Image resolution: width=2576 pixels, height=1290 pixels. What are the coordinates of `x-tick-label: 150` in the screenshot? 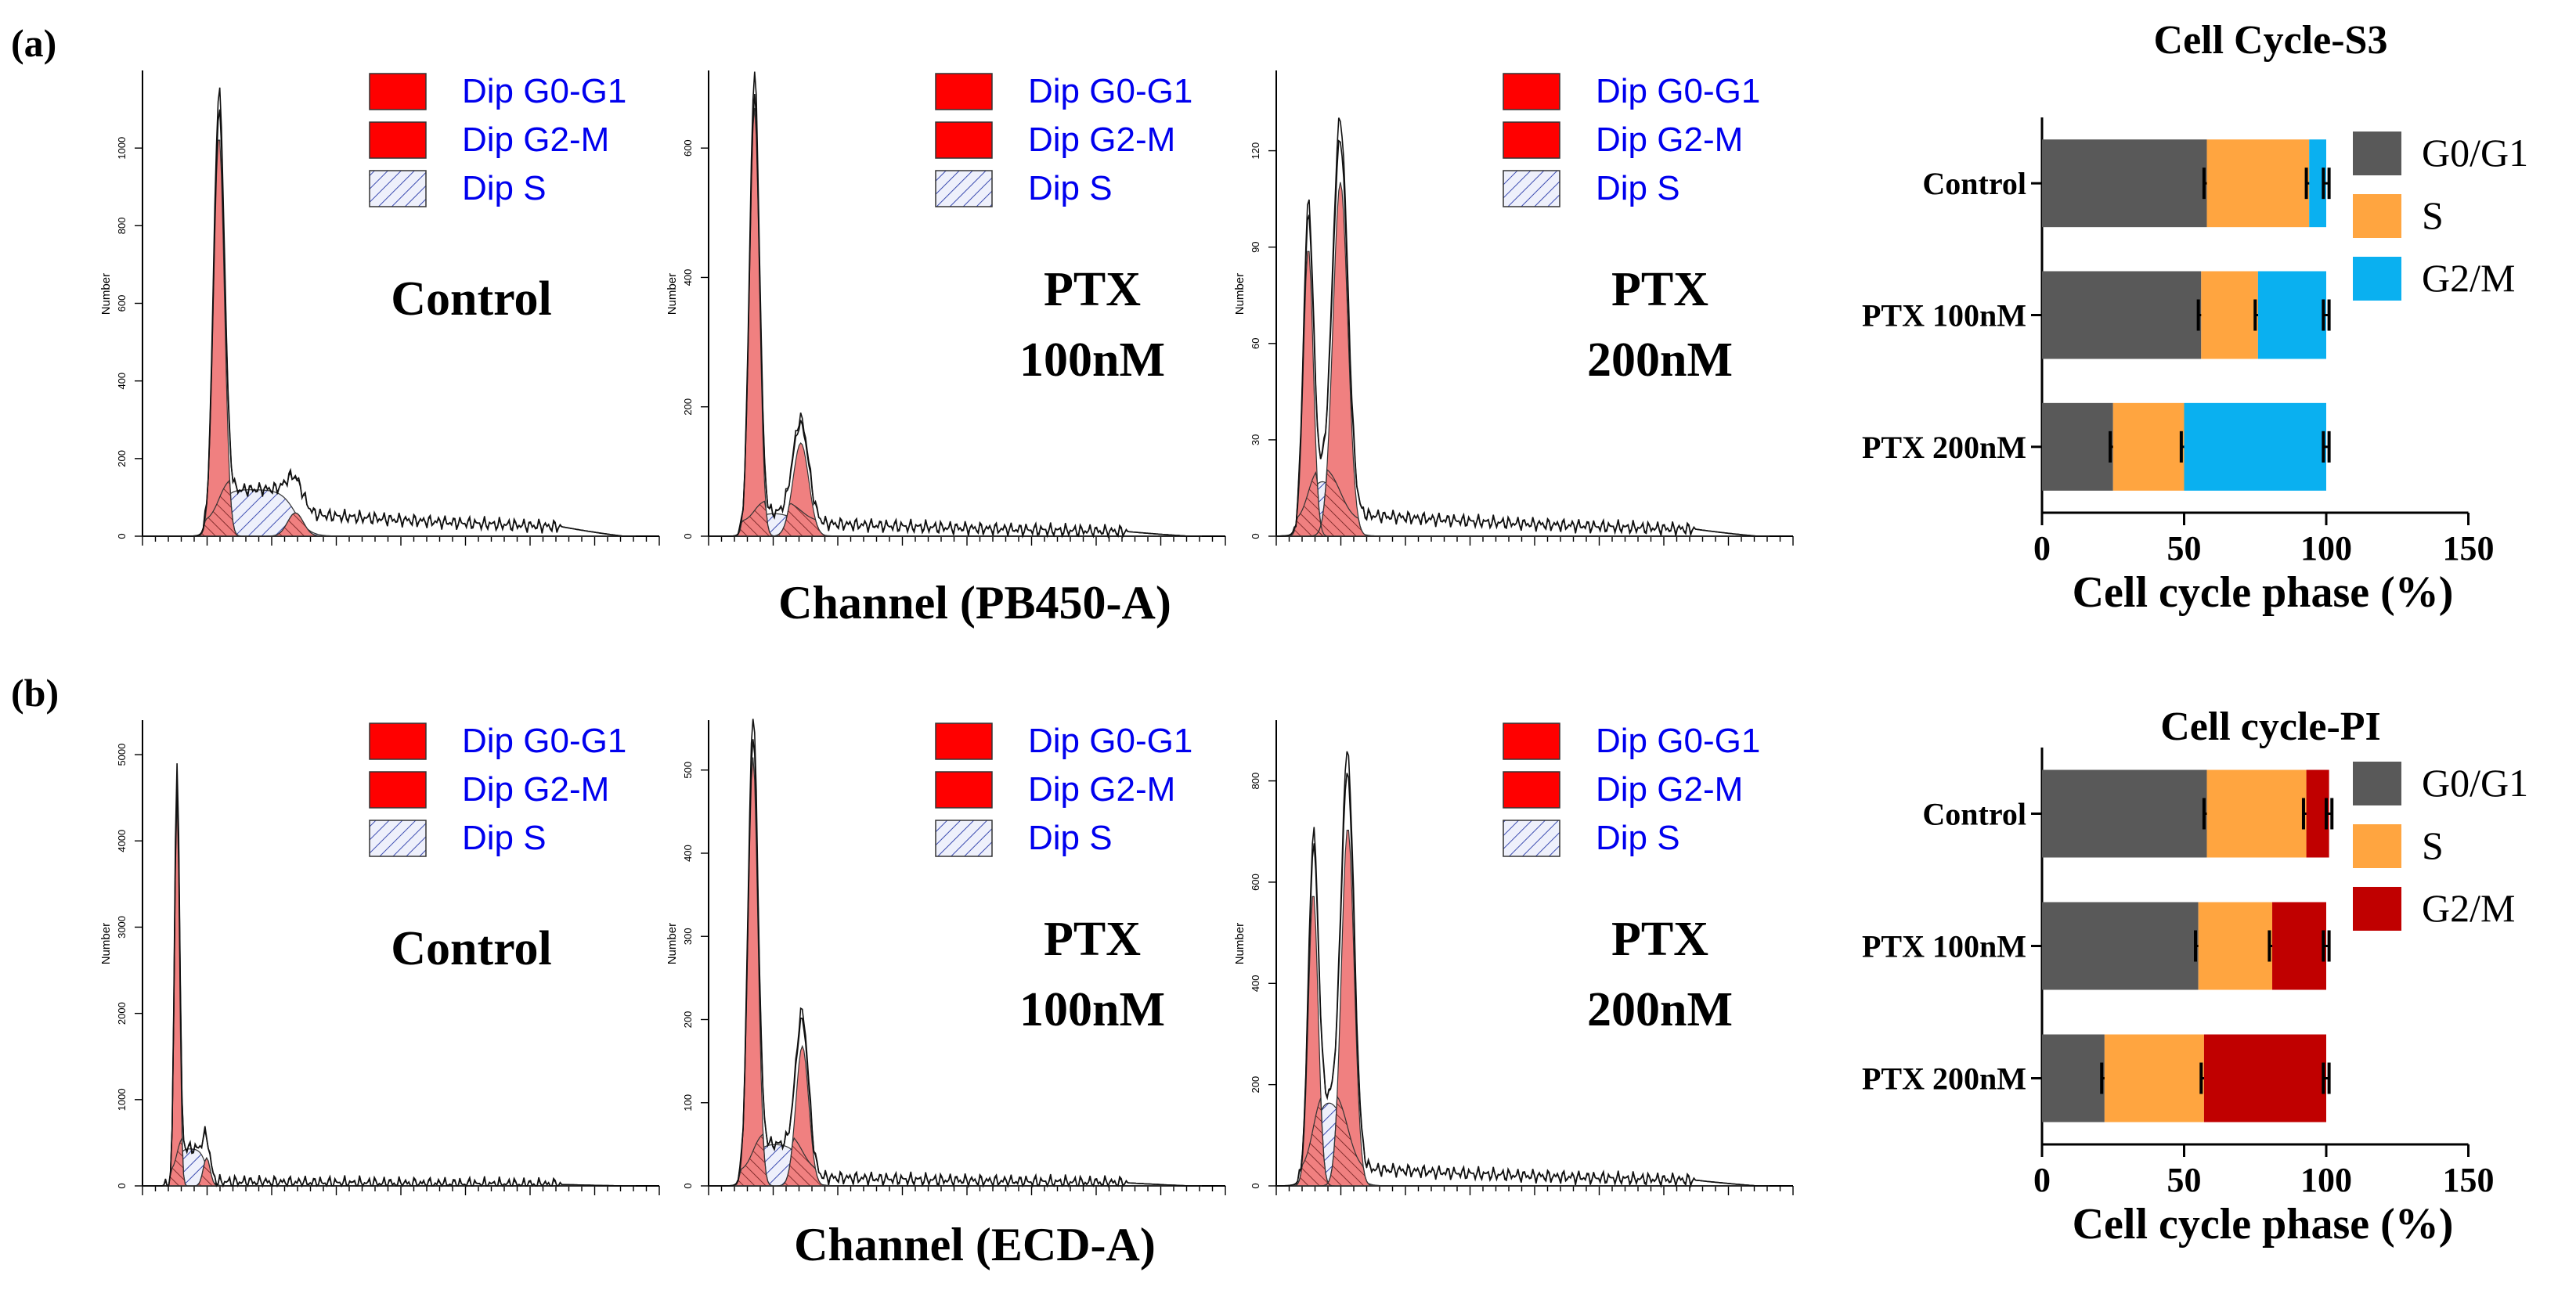 It's located at (2469, 1180).